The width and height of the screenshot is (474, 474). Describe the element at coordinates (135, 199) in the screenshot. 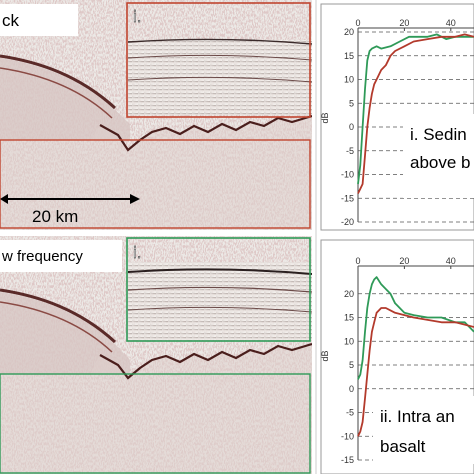

I see `scale-arrowhead-icon` at that location.